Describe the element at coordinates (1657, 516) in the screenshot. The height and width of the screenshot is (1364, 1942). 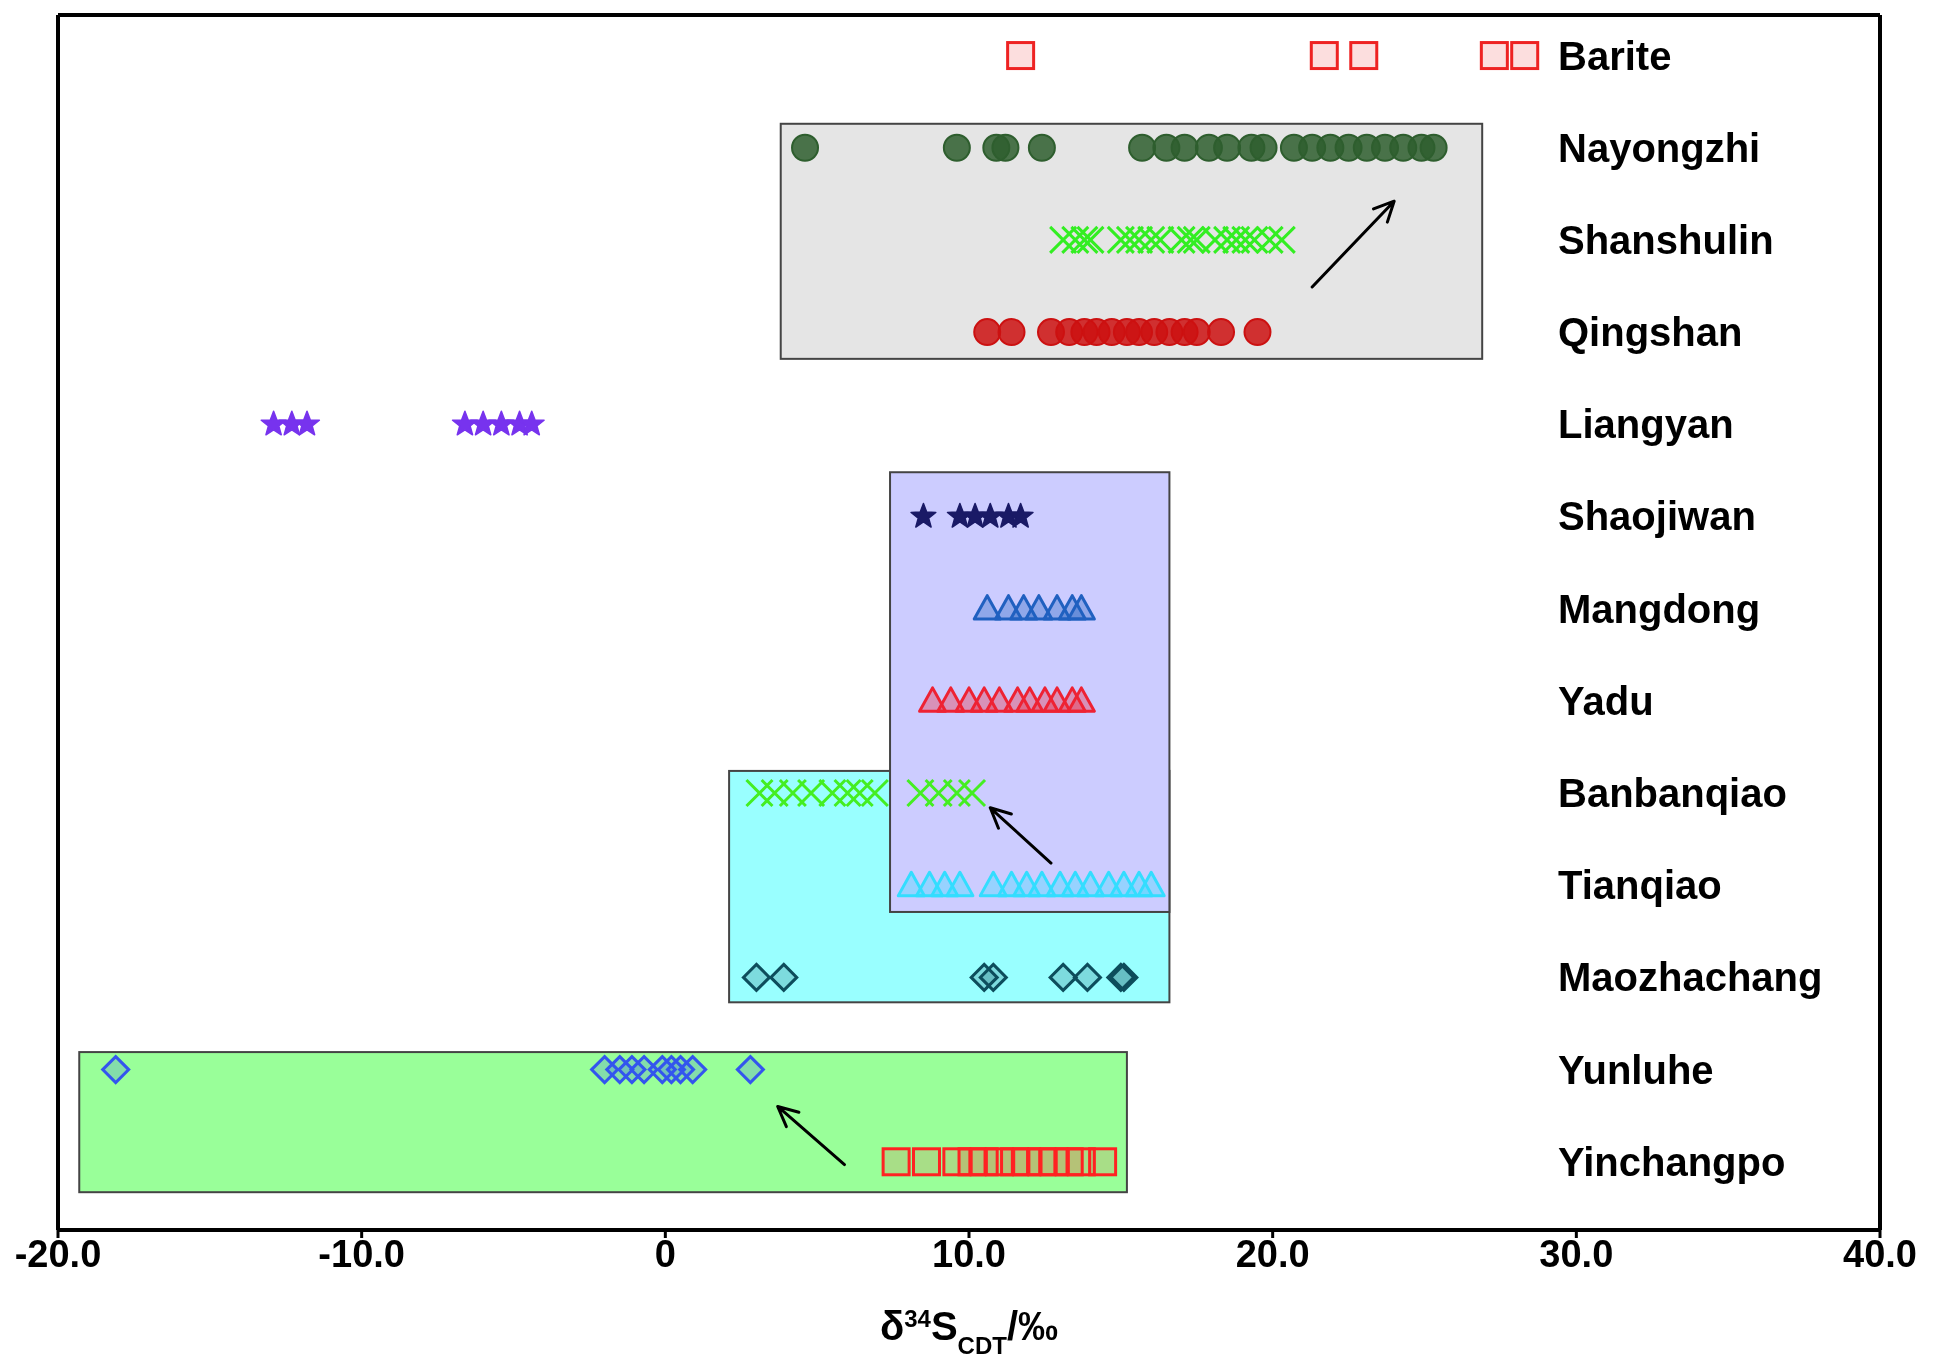
I see `y-tick-label: Shaojiwan` at that location.